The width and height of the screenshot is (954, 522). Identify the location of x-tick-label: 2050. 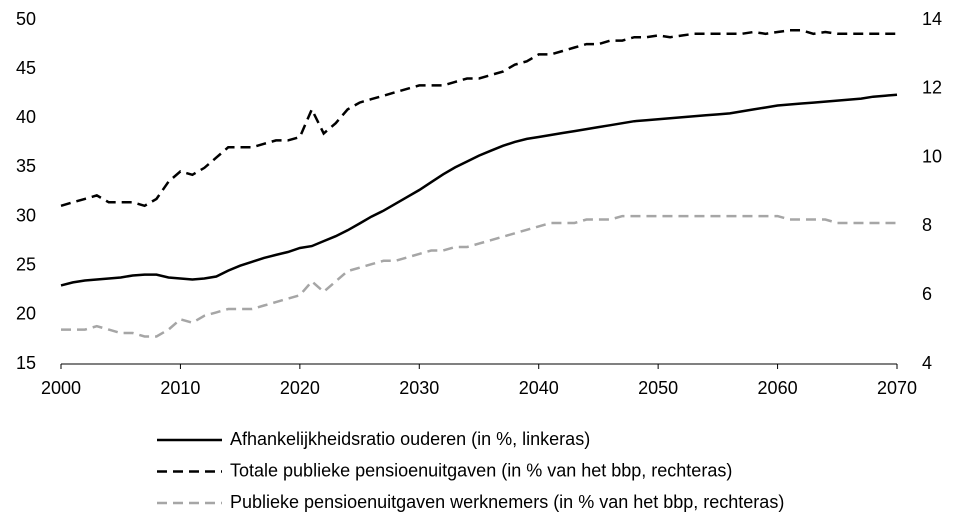
(658, 388).